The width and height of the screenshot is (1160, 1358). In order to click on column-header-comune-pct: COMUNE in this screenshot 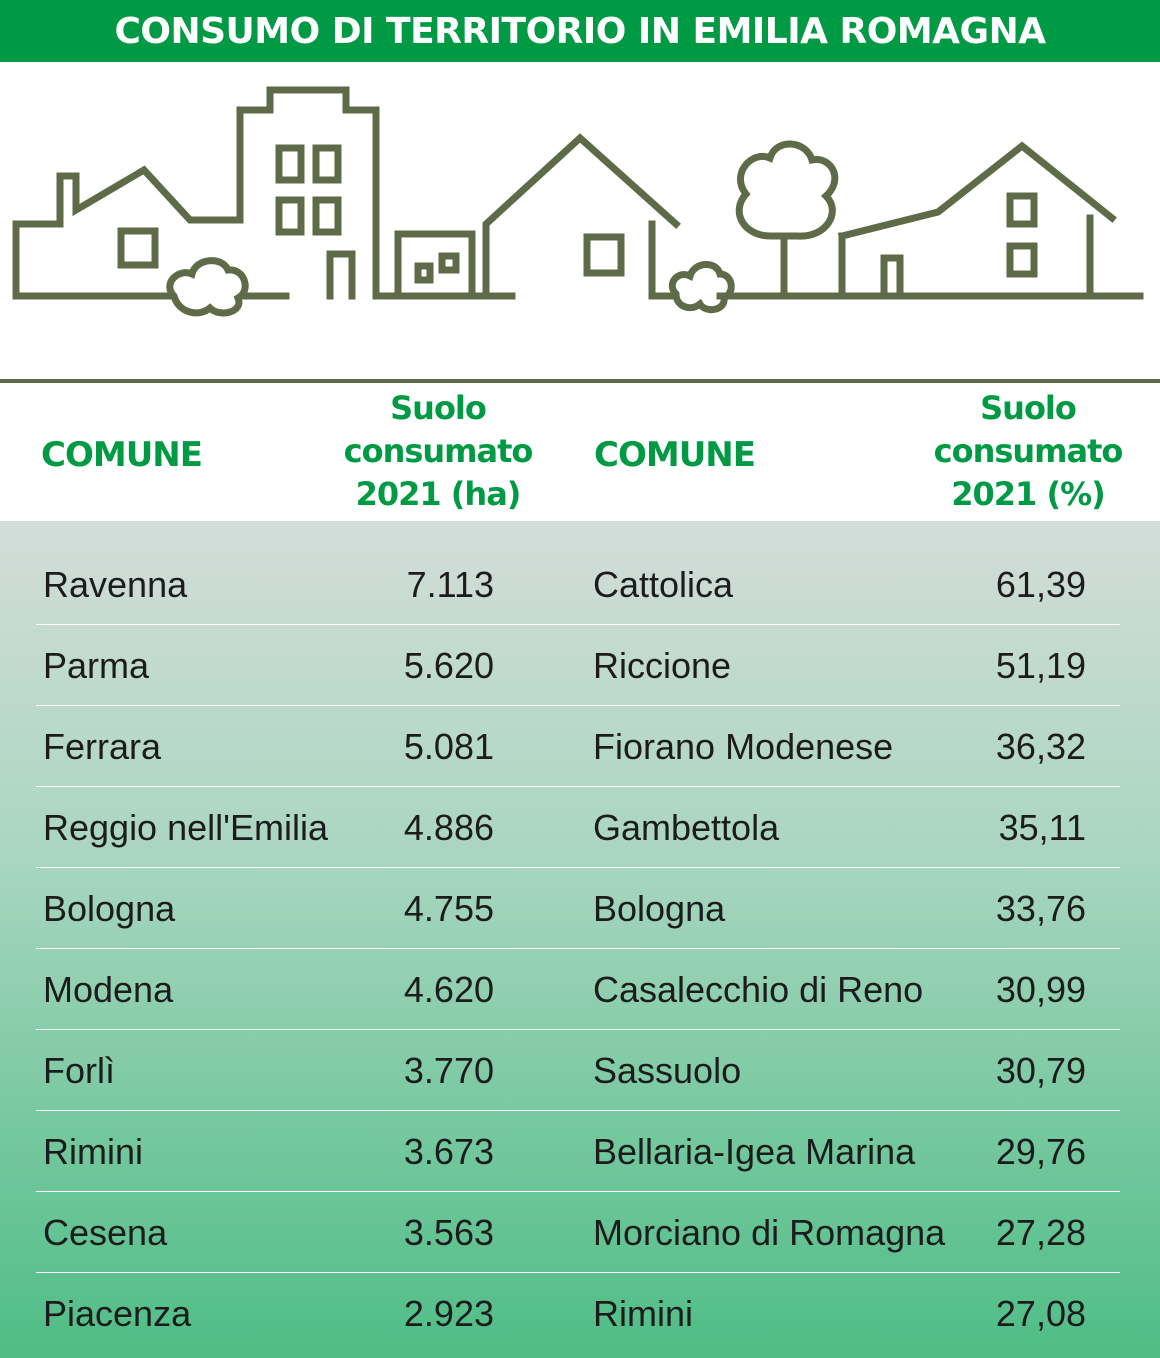, I will do `click(675, 455)`.